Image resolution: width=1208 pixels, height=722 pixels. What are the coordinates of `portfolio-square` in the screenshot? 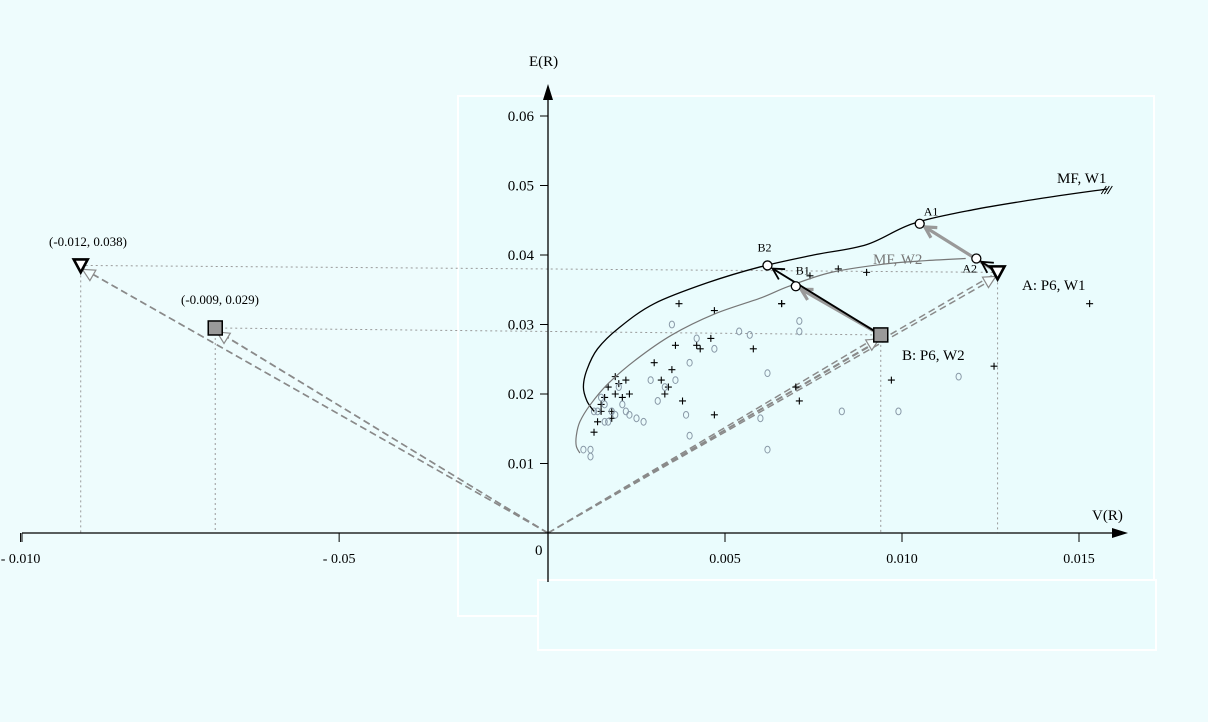 It's located at (881, 335).